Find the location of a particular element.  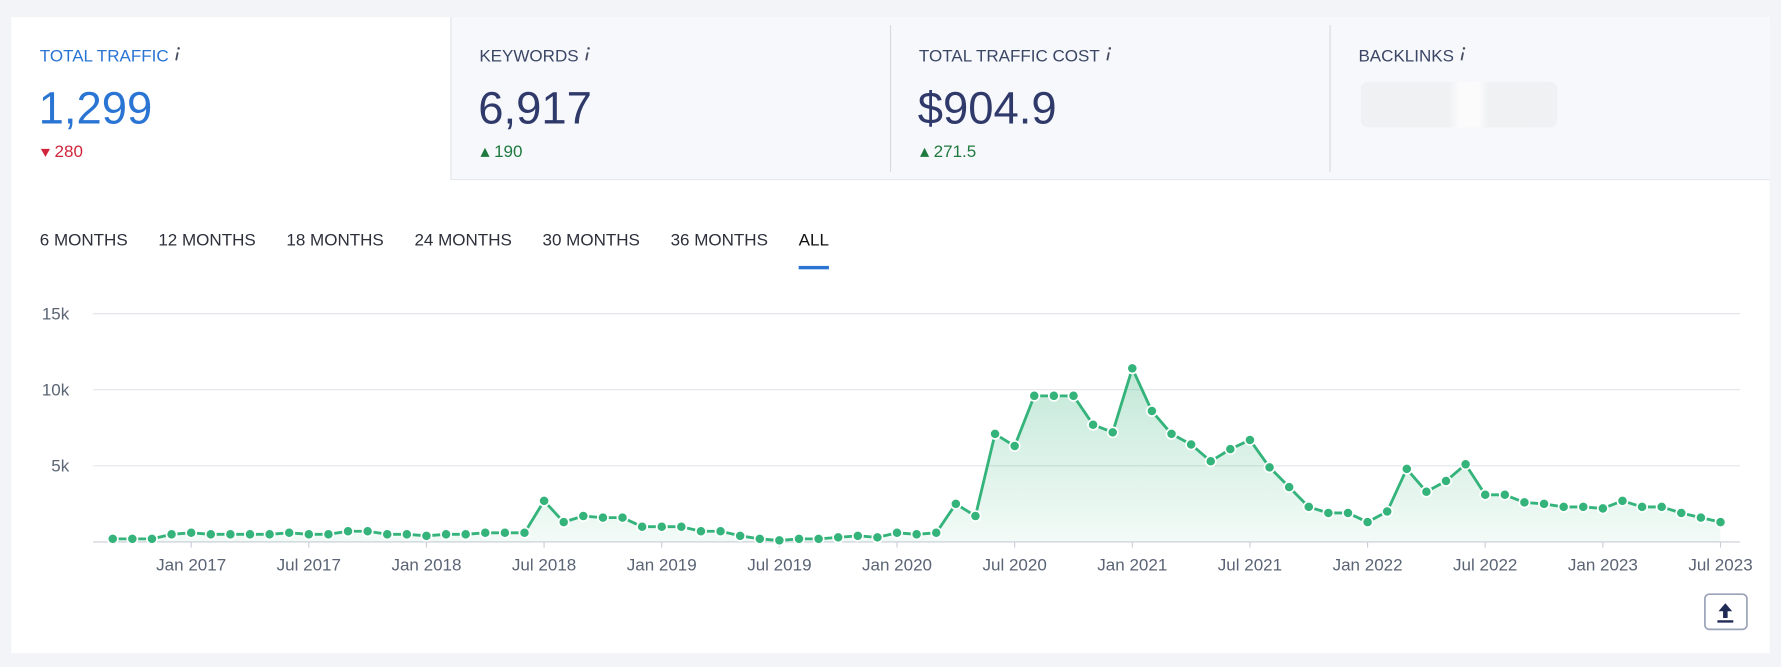

loading-placeholder is located at coordinates (1459, 104).